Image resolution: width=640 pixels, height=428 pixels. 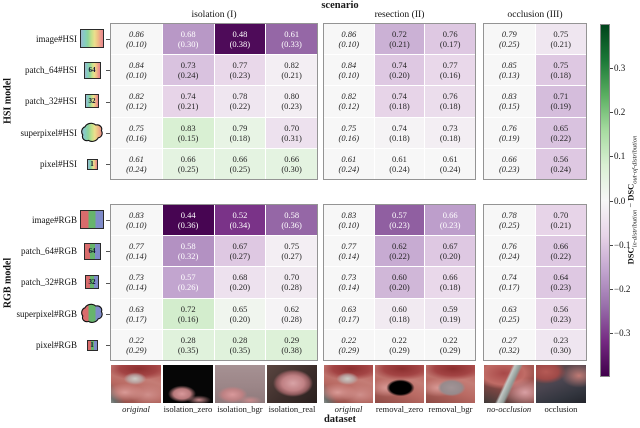 I want to click on heatmap-cell: 0.56 (0.23), so click(x=560, y=313).